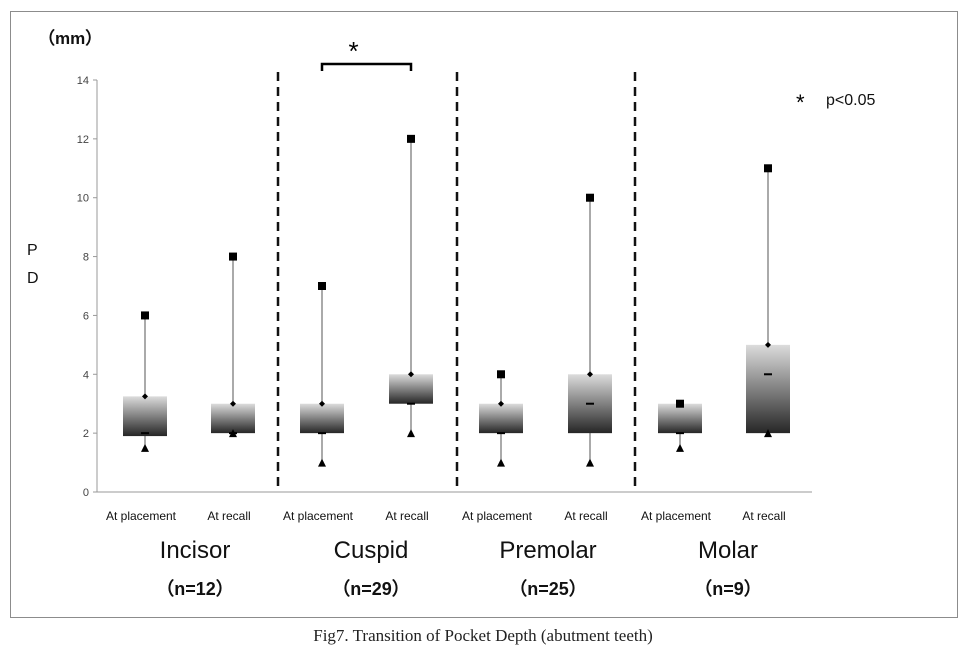 The height and width of the screenshot is (663, 966). I want to click on legend-text: p<0.05, so click(850, 100).